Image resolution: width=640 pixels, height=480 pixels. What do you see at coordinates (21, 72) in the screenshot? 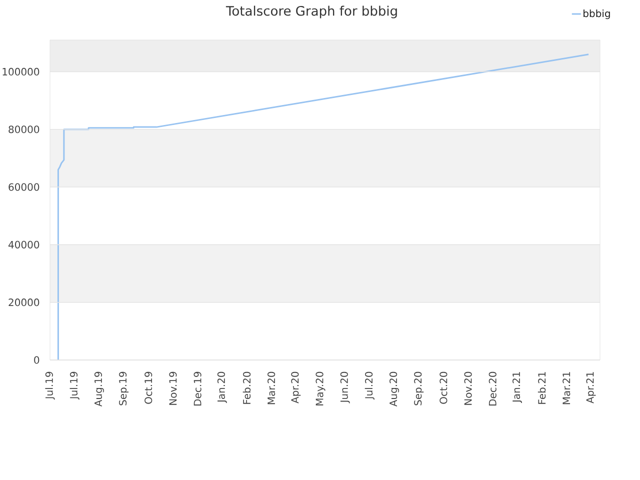
I see `y-tick-label: 100000` at bounding box center [21, 72].